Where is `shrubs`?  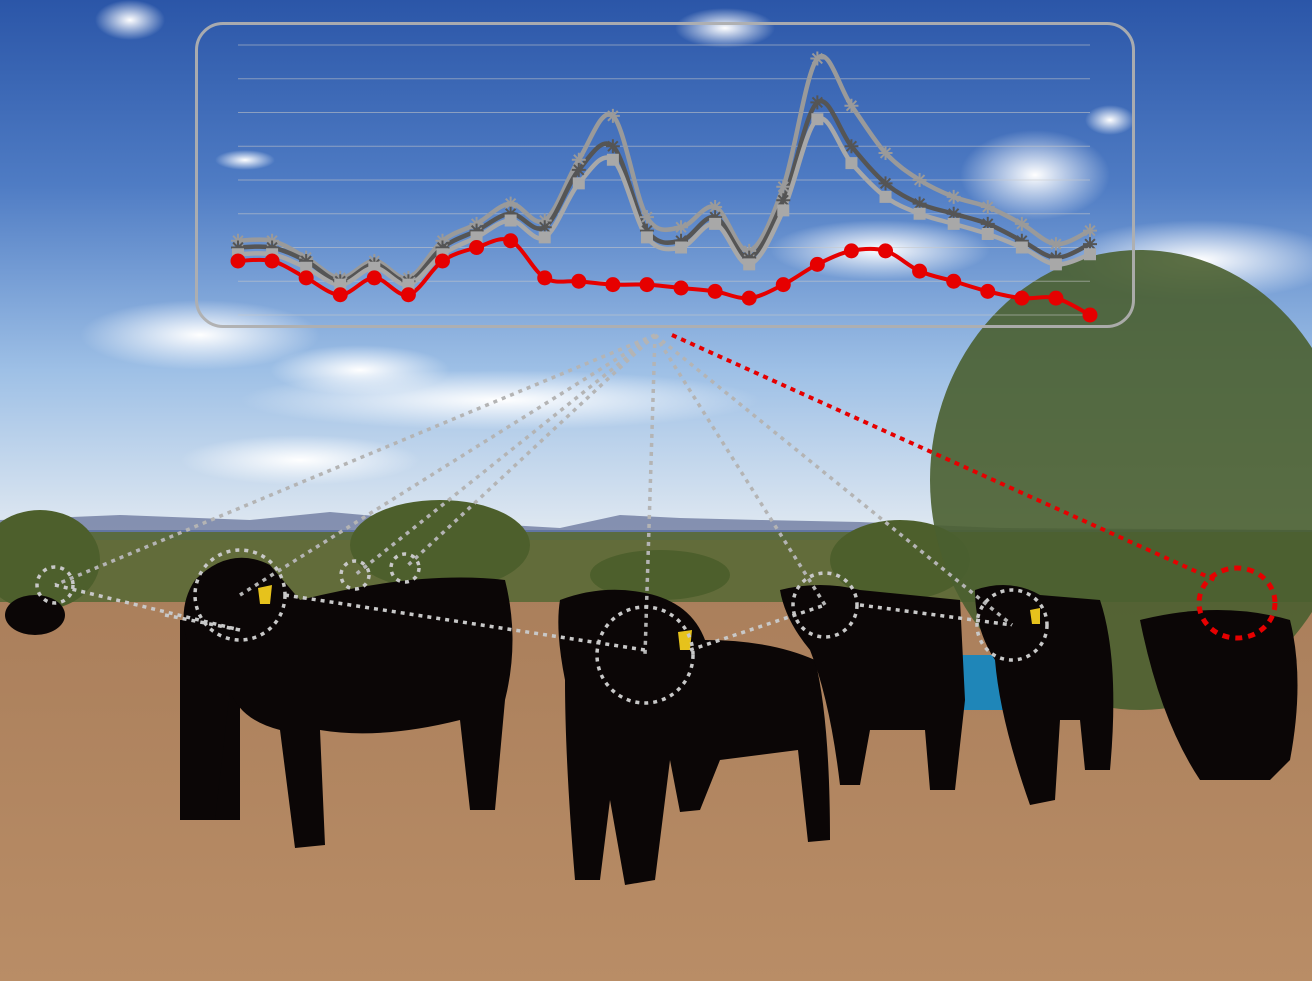 shrubs is located at coordinates (485, 555).